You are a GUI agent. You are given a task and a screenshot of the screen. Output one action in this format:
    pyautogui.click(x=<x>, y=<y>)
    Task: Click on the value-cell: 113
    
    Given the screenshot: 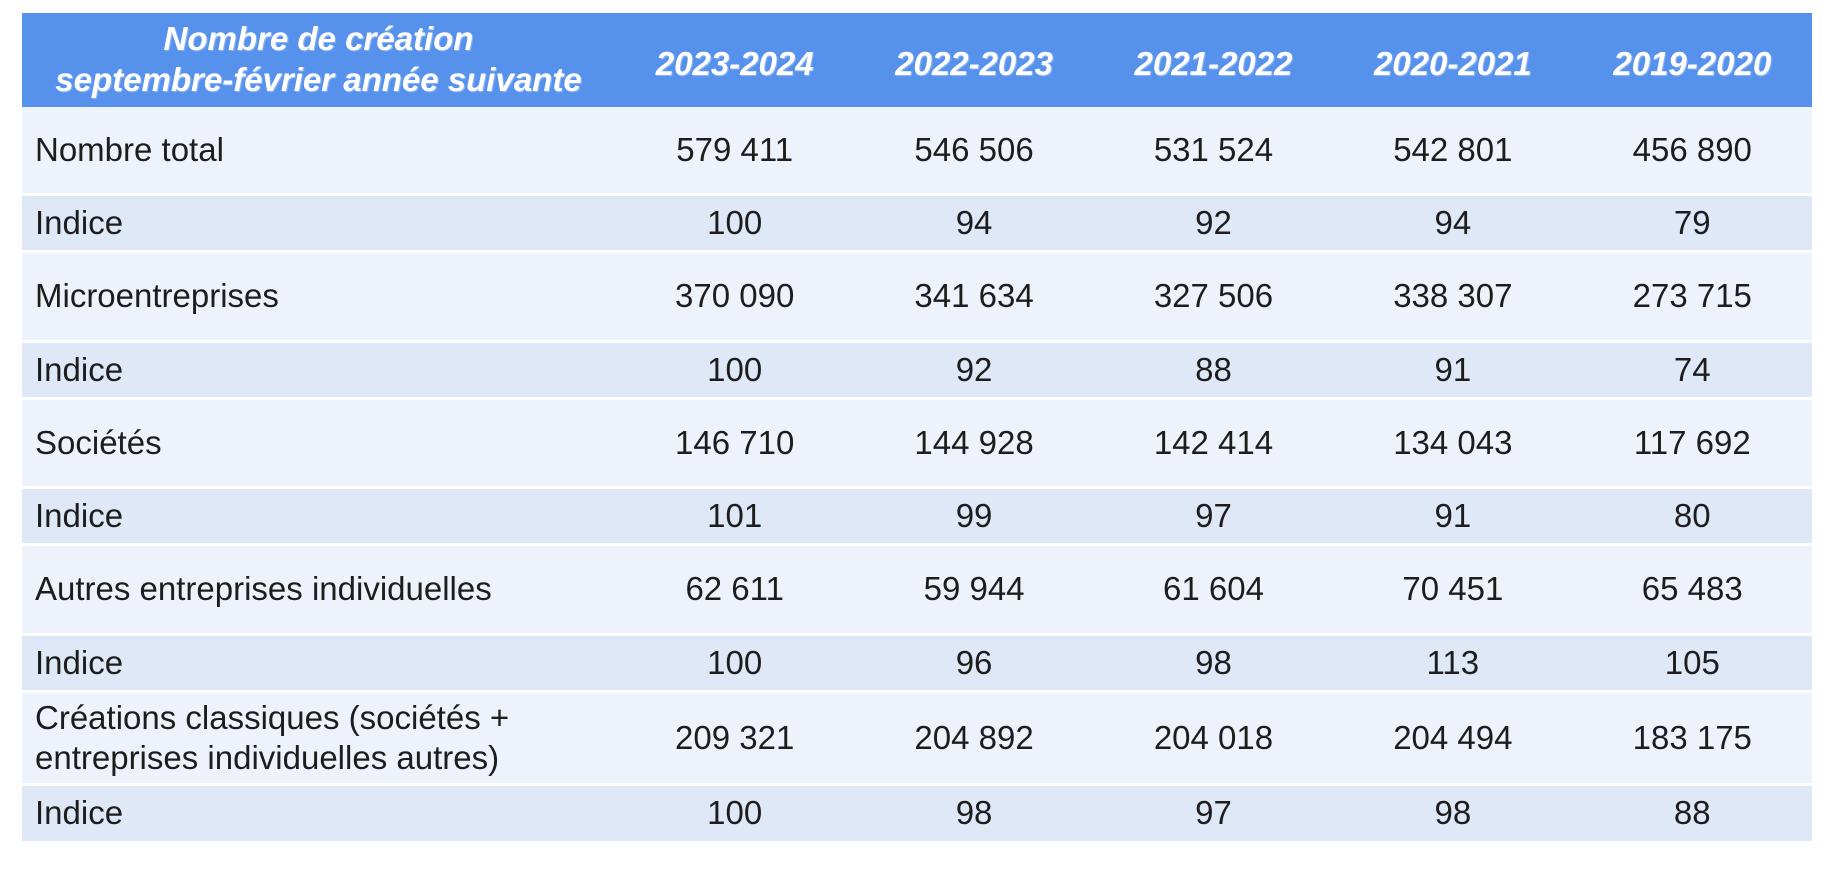 What is the action you would take?
    pyautogui.click(x=1453, y=664)
    